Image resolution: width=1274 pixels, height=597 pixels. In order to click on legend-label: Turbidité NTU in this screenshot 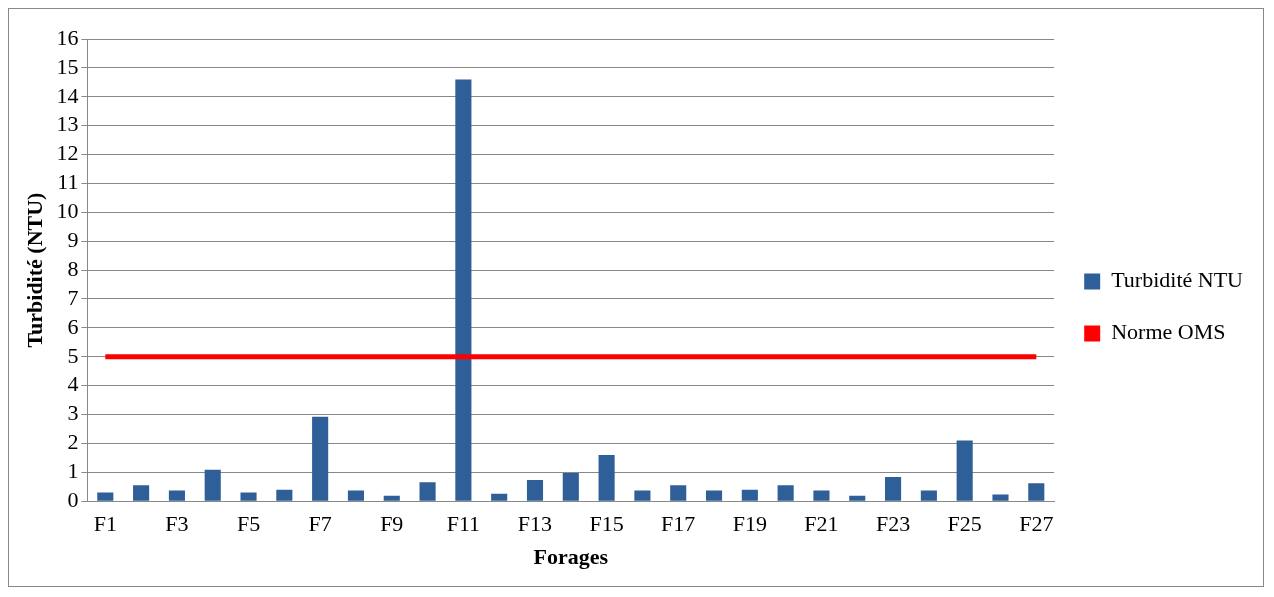, I will do `click(1177, 280)`.